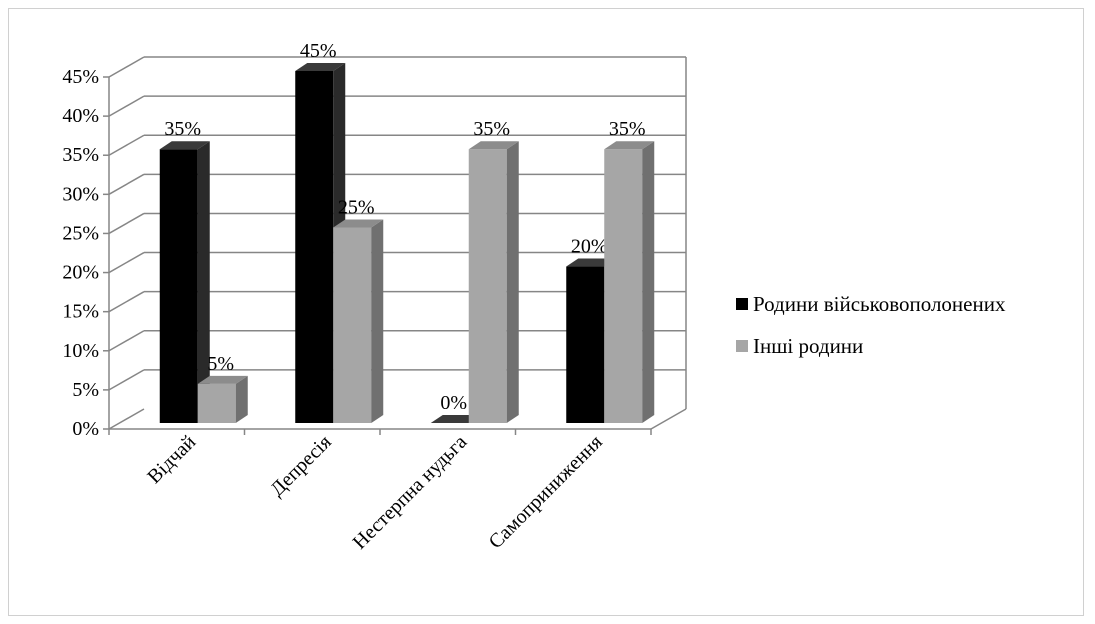 Image resolution: width=1095 pixels, height=624 pixels. What do you see at coordinates (410, 492) in the screenshot?
I see `x-category-label: Нестерпна нудьга` at bounding box center [410, 492].